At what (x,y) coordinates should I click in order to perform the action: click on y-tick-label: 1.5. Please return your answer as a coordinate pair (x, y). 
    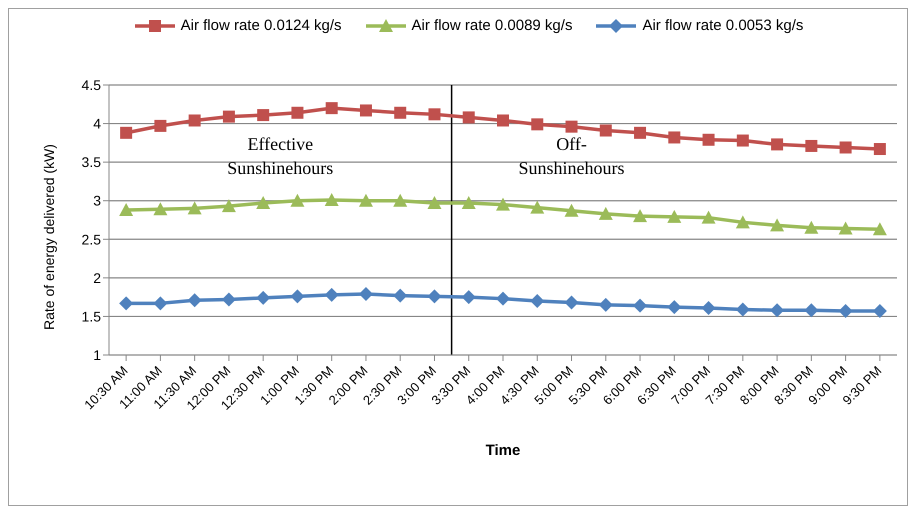
    Looking at the image, I should click on (92, 316).